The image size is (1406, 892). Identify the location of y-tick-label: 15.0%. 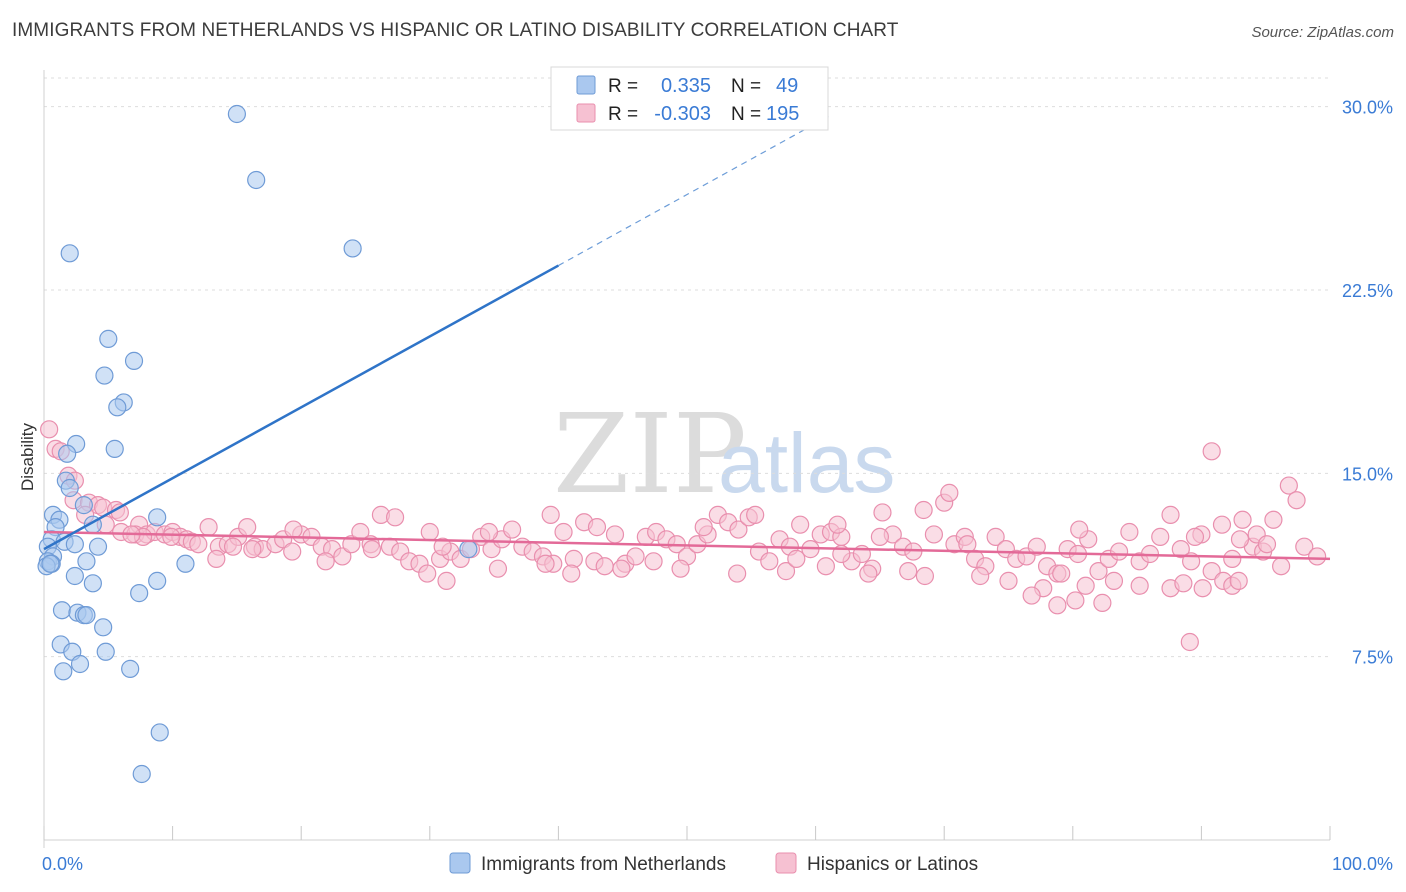
(1367, 474).